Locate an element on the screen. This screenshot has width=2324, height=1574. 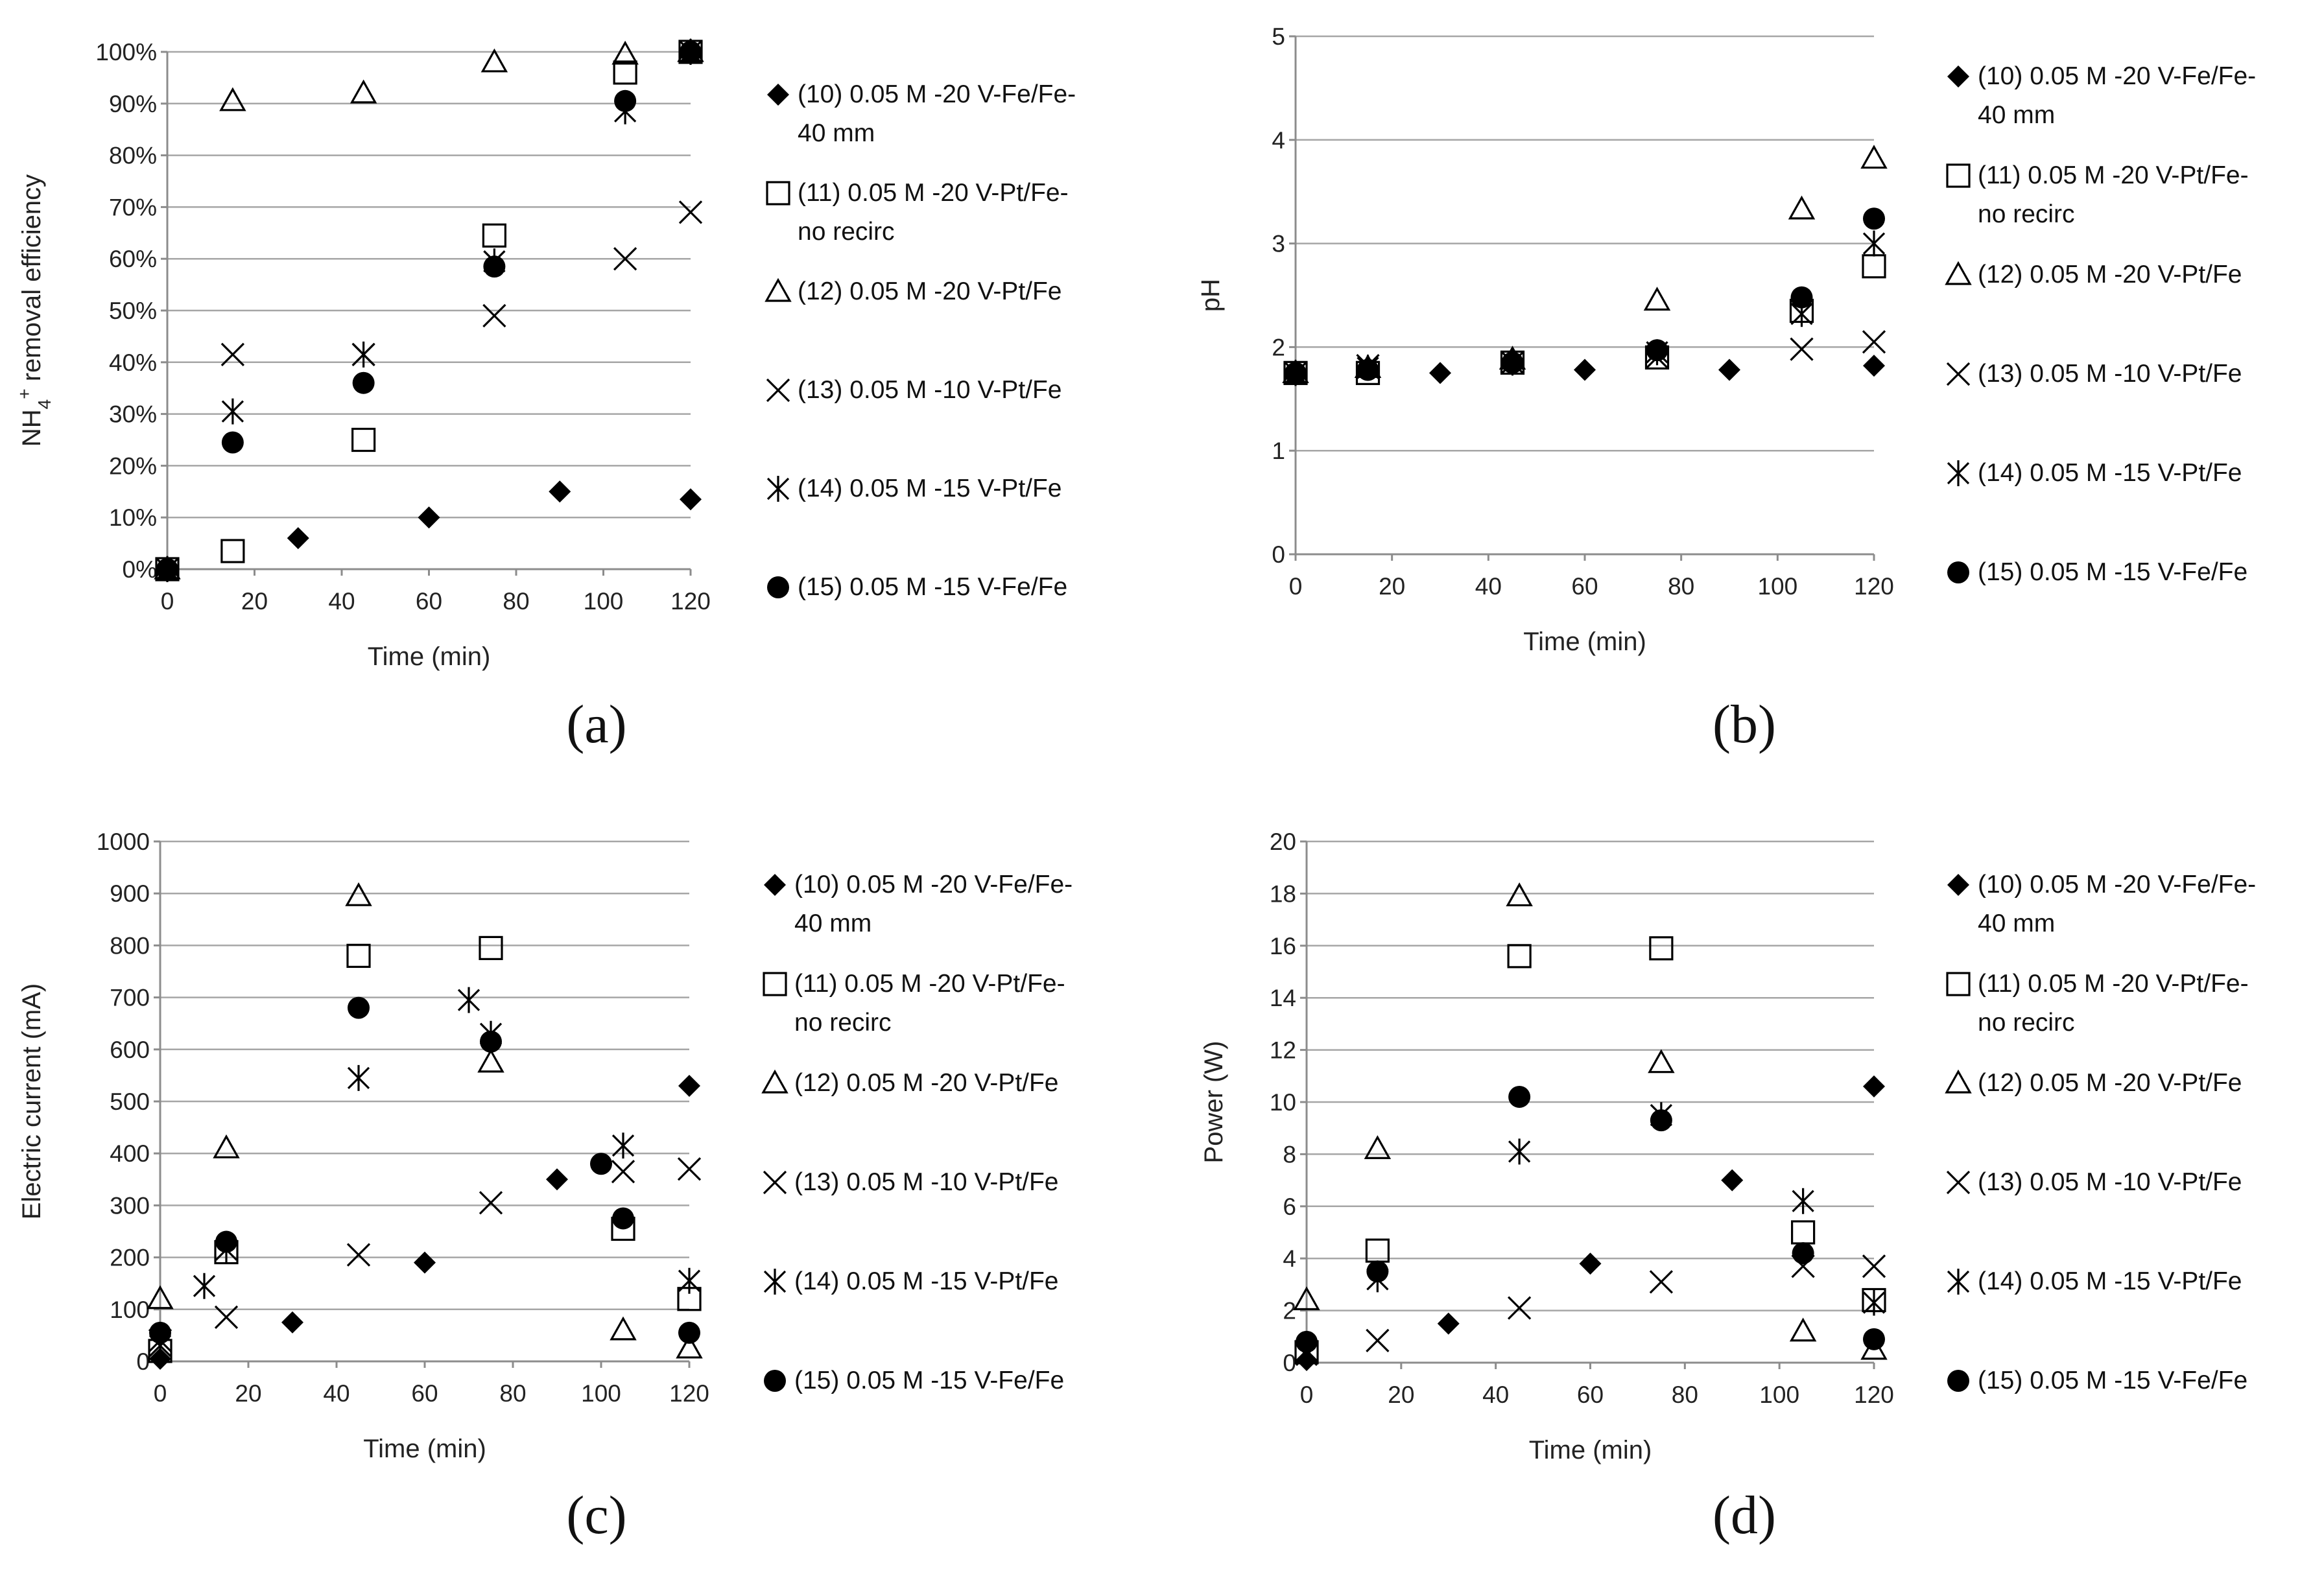
y-tick-label: 5 is located at coordinates (1278, 36).